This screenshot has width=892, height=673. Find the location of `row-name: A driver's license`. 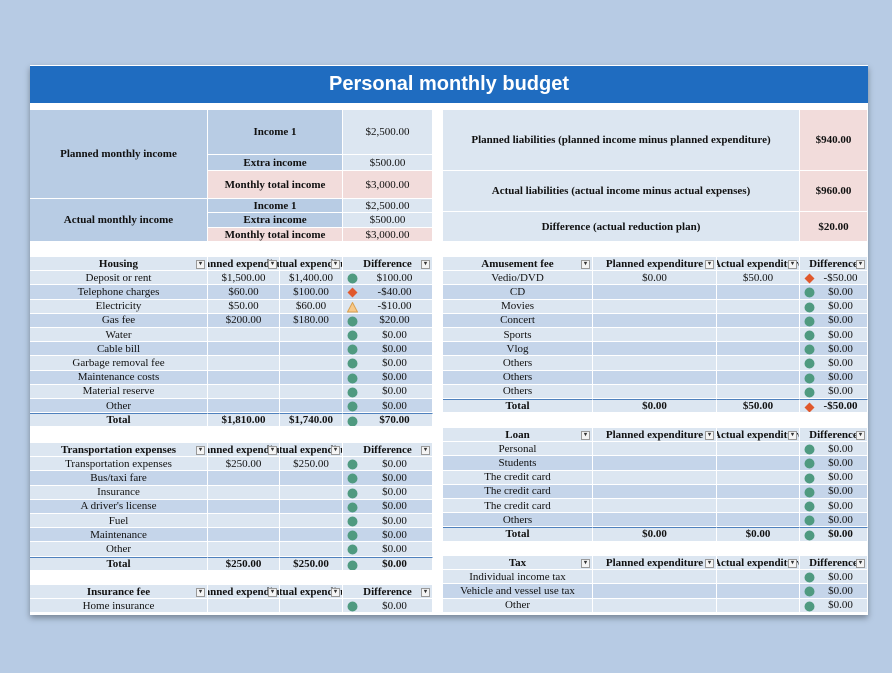

row-name: A driver's license is located at coordinates (119, 506).